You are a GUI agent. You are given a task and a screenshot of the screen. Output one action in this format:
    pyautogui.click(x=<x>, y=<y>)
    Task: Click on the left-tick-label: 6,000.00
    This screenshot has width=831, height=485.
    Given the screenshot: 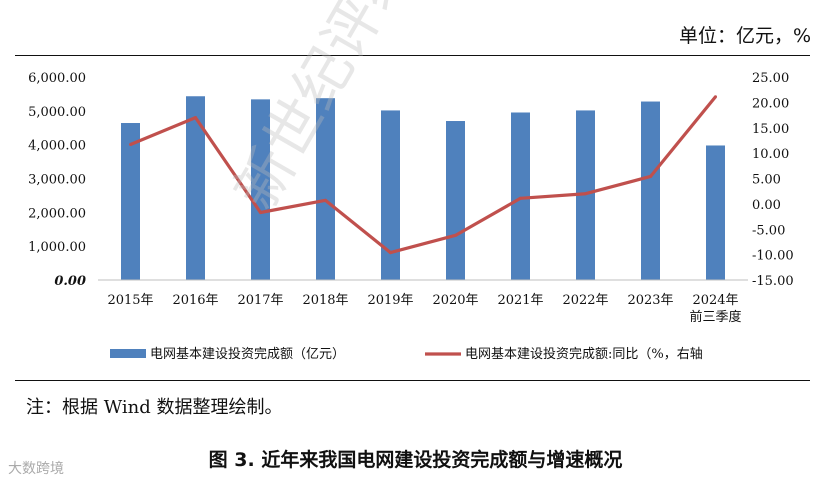 What is the action you would take?
    pyautogui.click(x=57, y=78)
    